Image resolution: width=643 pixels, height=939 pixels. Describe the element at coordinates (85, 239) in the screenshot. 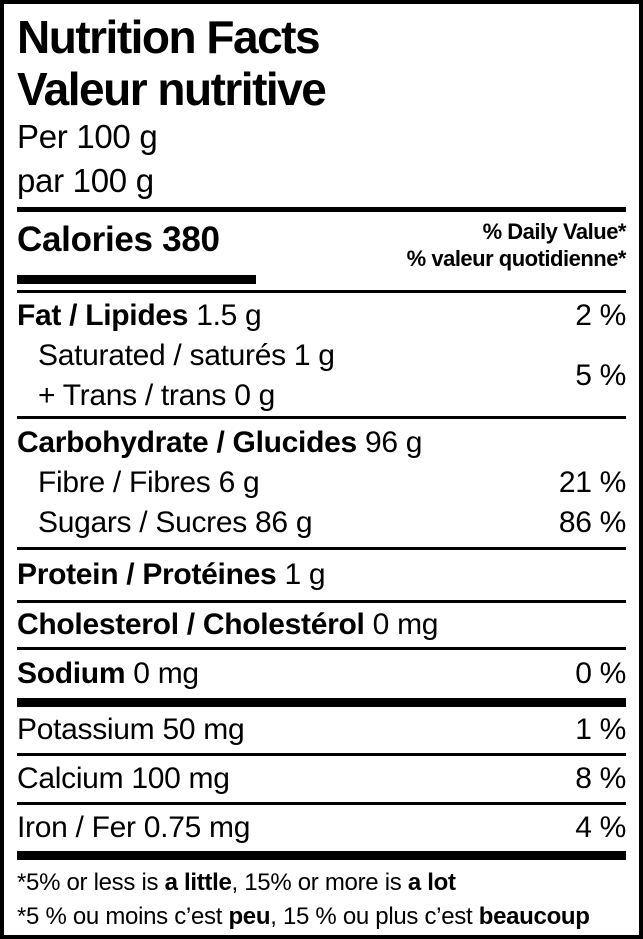

I see `calories-label: Calories` at that location.